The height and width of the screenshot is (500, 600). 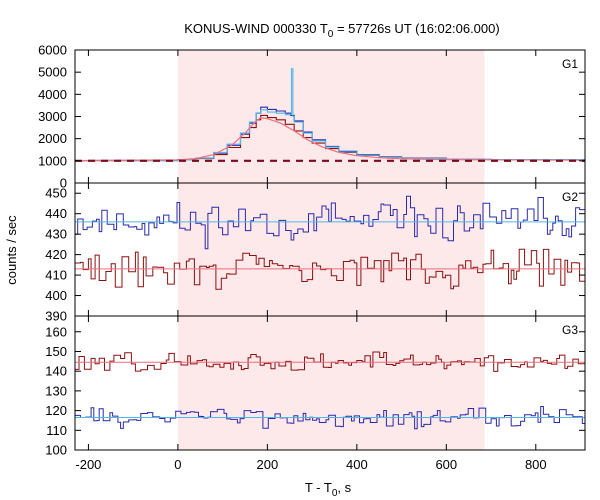 I want to click on y-tick-label: 6000, so click(x=52, y=50).